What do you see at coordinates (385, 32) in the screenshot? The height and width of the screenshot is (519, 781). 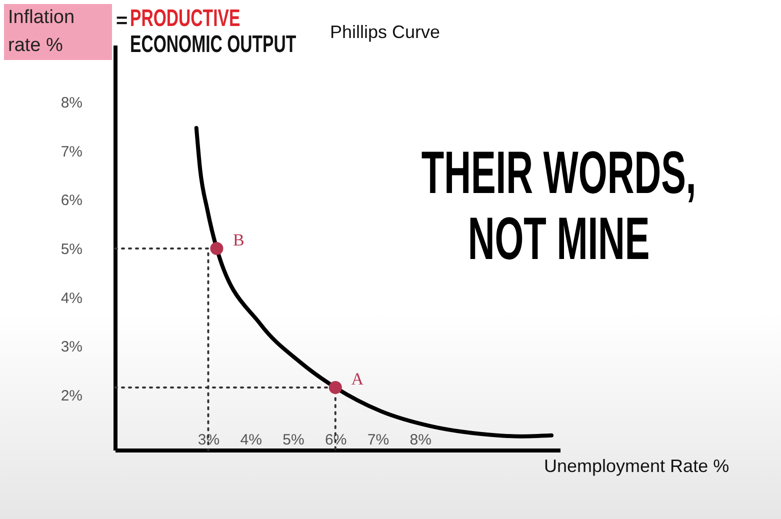 I see `chart-title: Phillips Curve` at bounding box center [385, 32].